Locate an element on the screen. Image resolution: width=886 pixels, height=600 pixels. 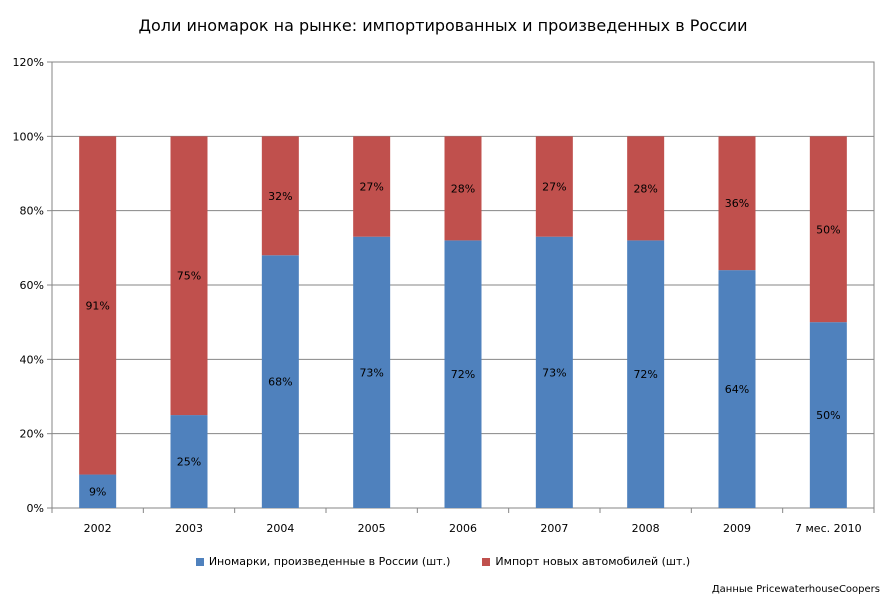
x-tick-label: 7 мес. 2010 is located at coordinates (828, 528).